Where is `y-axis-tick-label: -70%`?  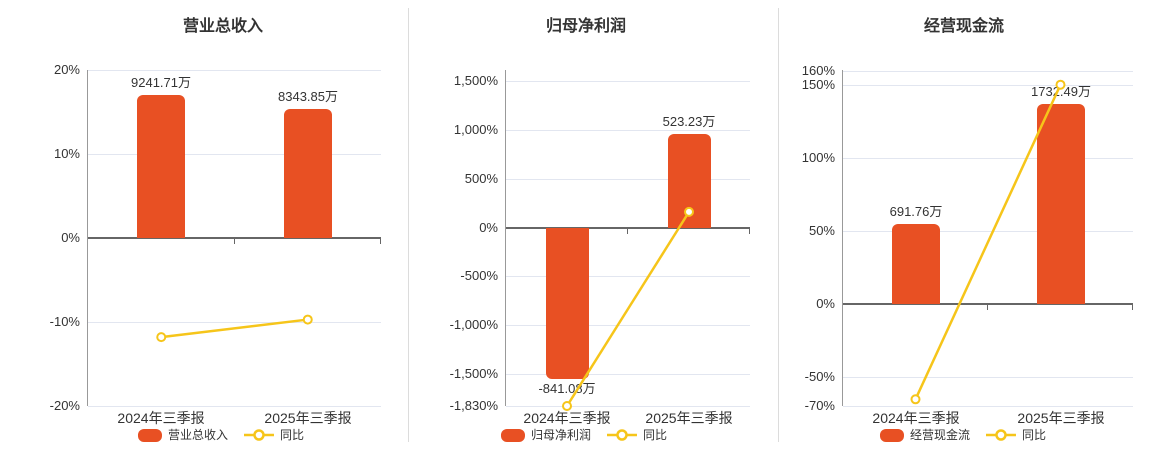
y-axis-tick-label: -70% is located at coordinates (819, 405).